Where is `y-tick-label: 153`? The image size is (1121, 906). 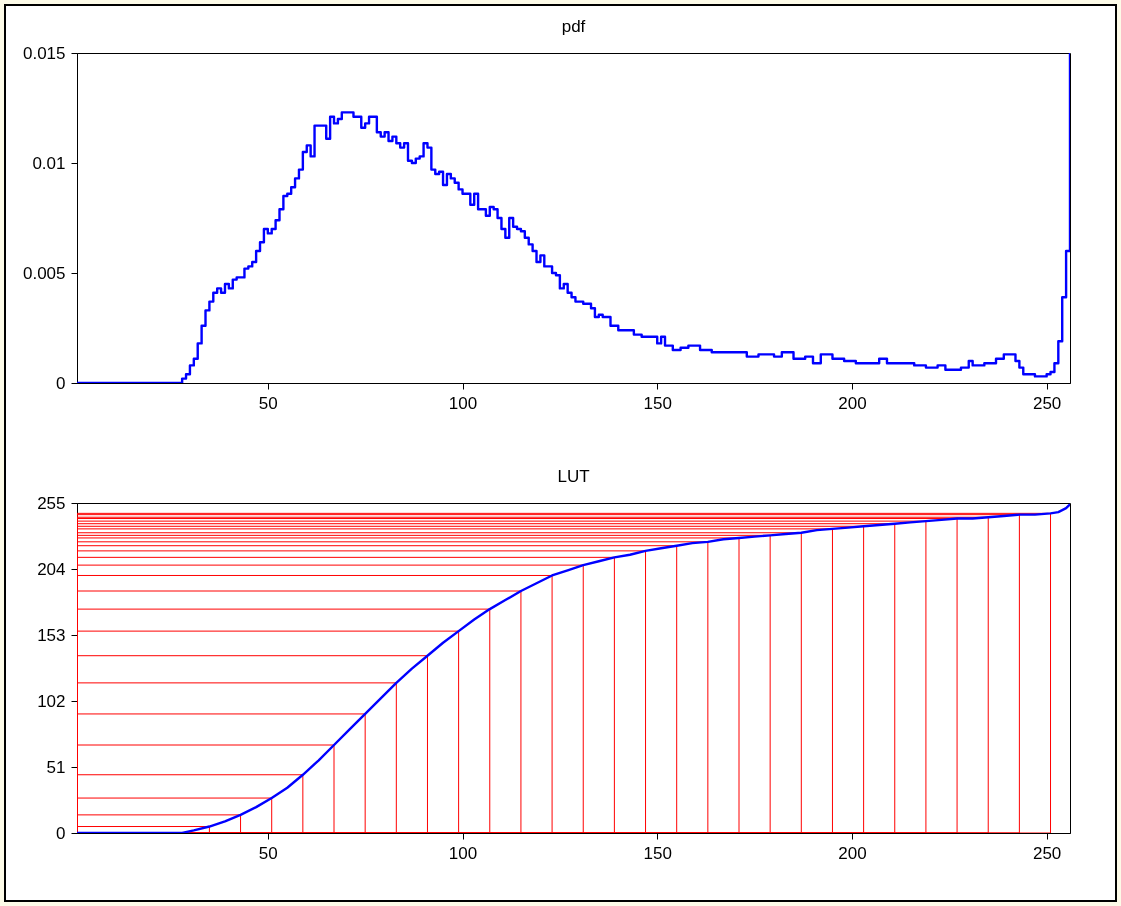 y-tick-label: 153 is located at coordinates (51, 635).